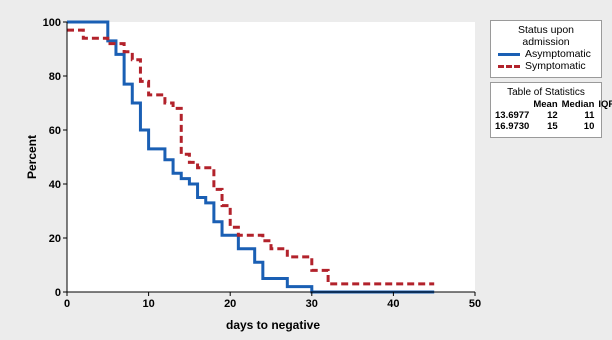  I want to click on y-tick-label: 80, so click(55, 77).